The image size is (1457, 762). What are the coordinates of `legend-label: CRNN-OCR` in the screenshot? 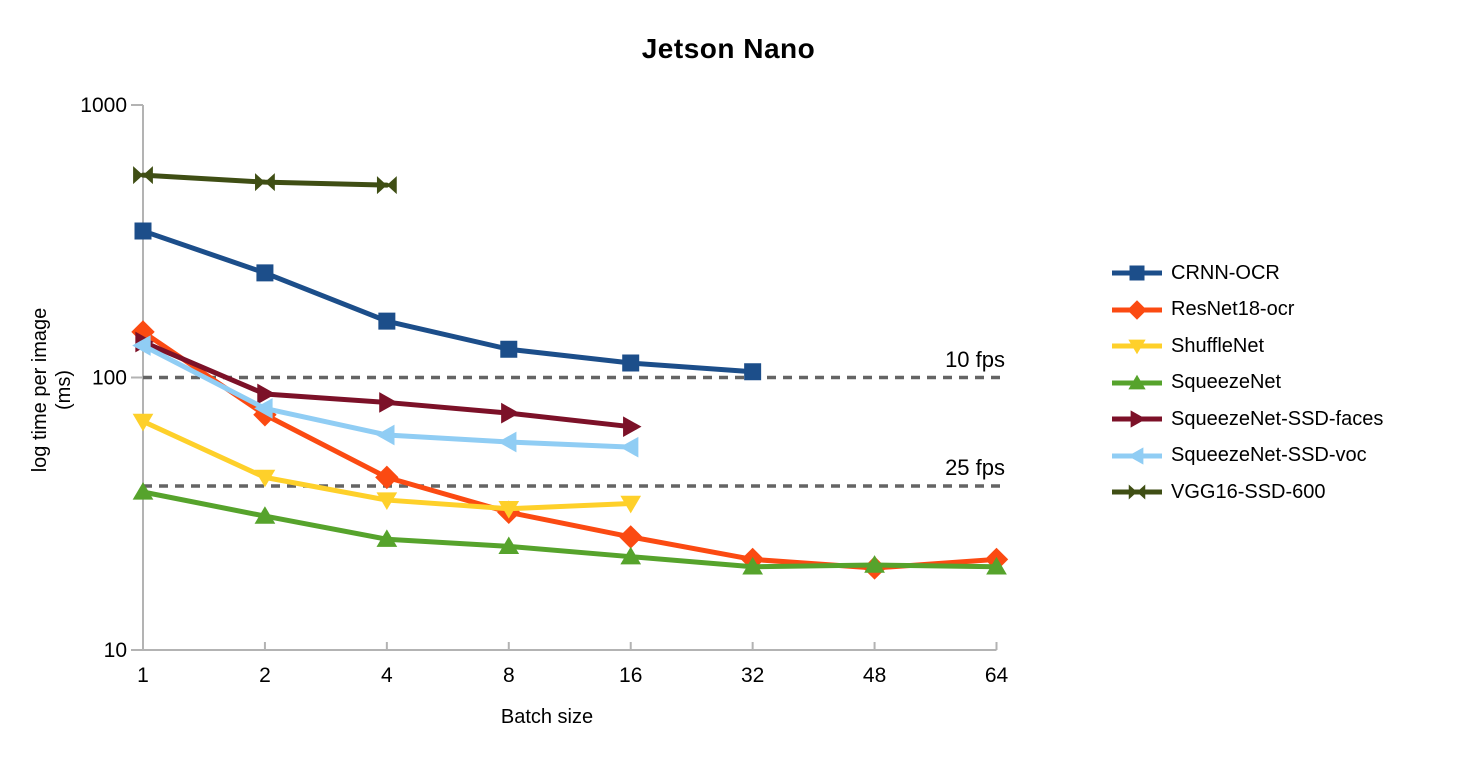 It's located at (1225, 272).